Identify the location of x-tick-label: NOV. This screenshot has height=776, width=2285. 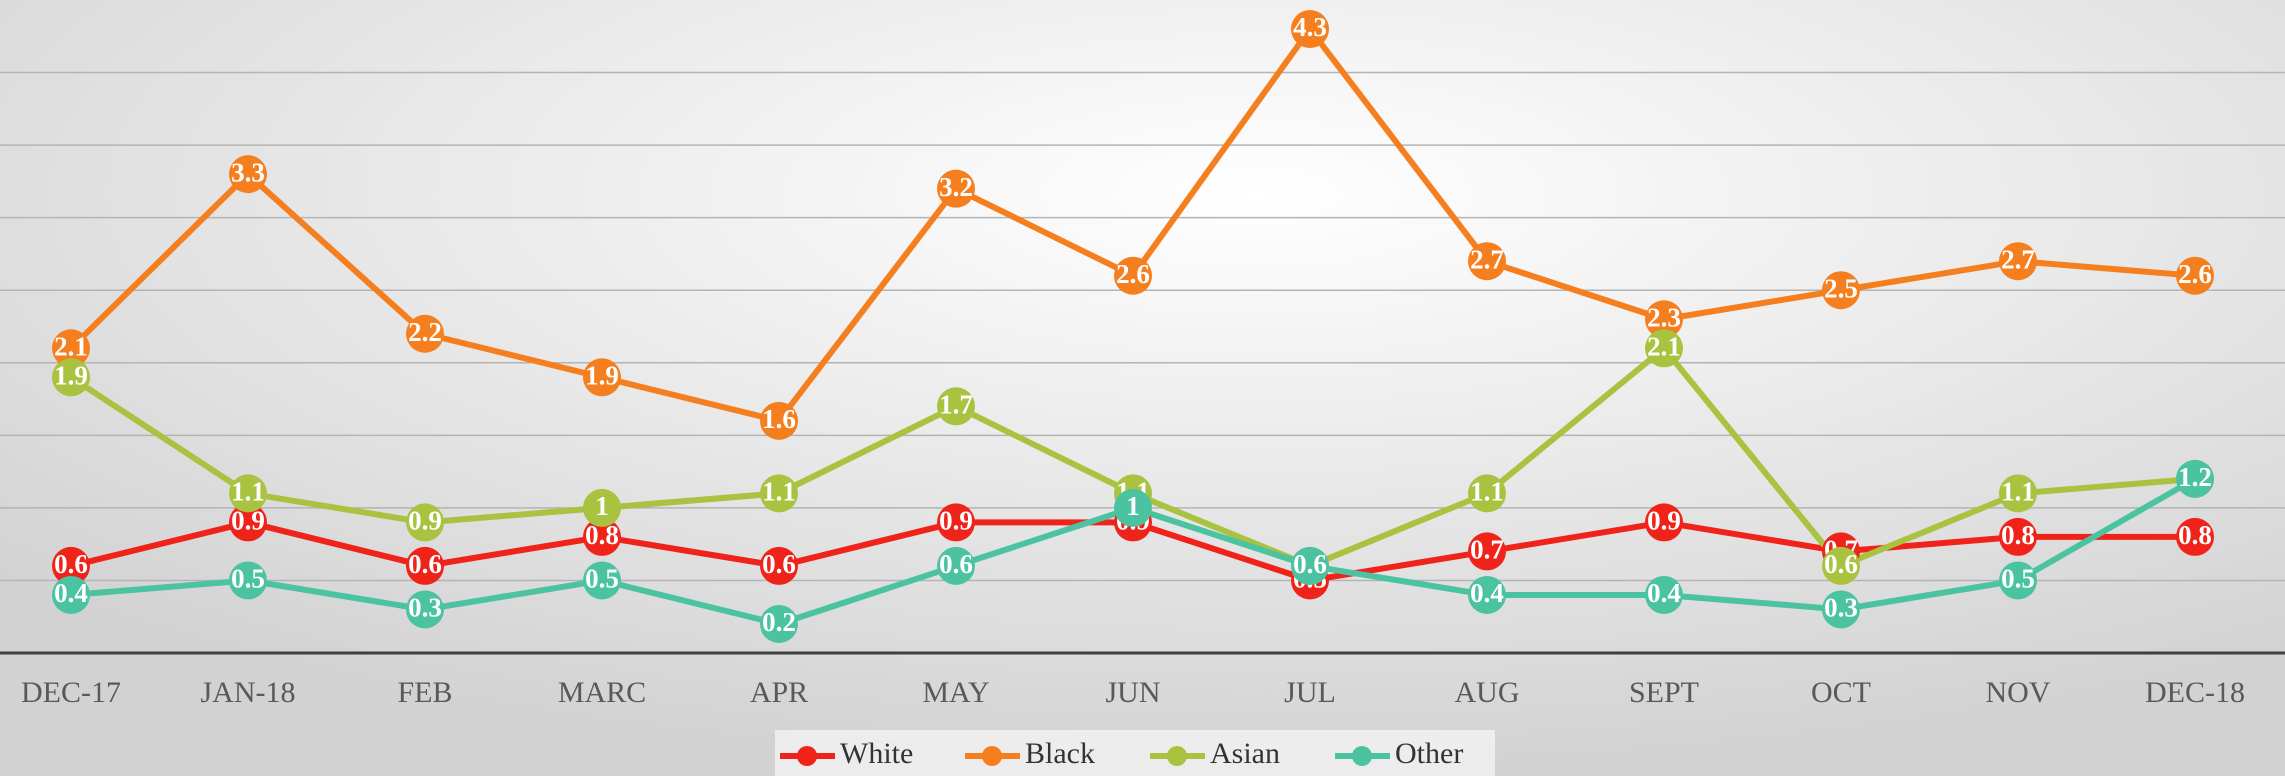
(2018, 692).